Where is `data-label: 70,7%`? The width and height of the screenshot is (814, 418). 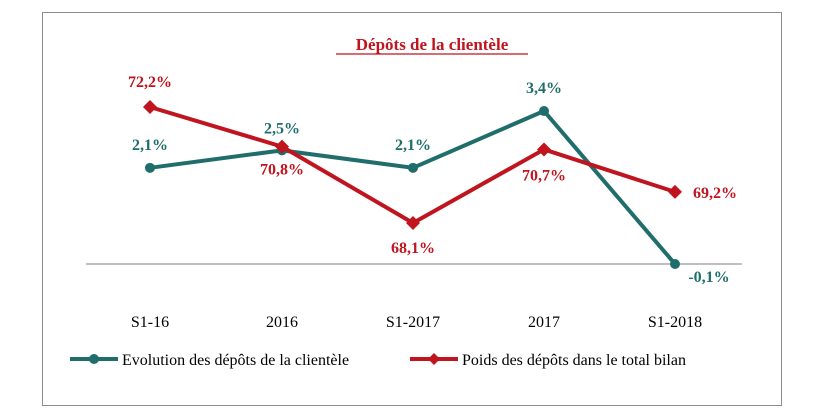
data-label: 70,7% is located at coordinates (544, 175).